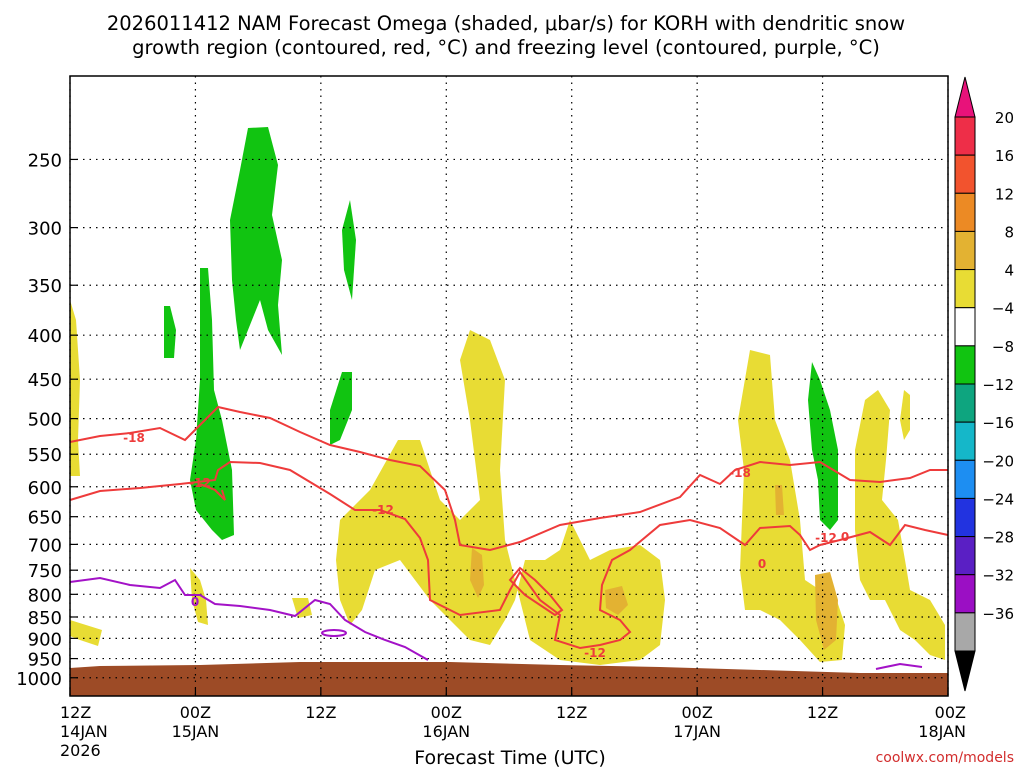 The image size is (1024, 768). What do you see at coordinates (195, 602) in the screenshot?
I see `purple-label-1: 0` at bounding box center [195, 602].